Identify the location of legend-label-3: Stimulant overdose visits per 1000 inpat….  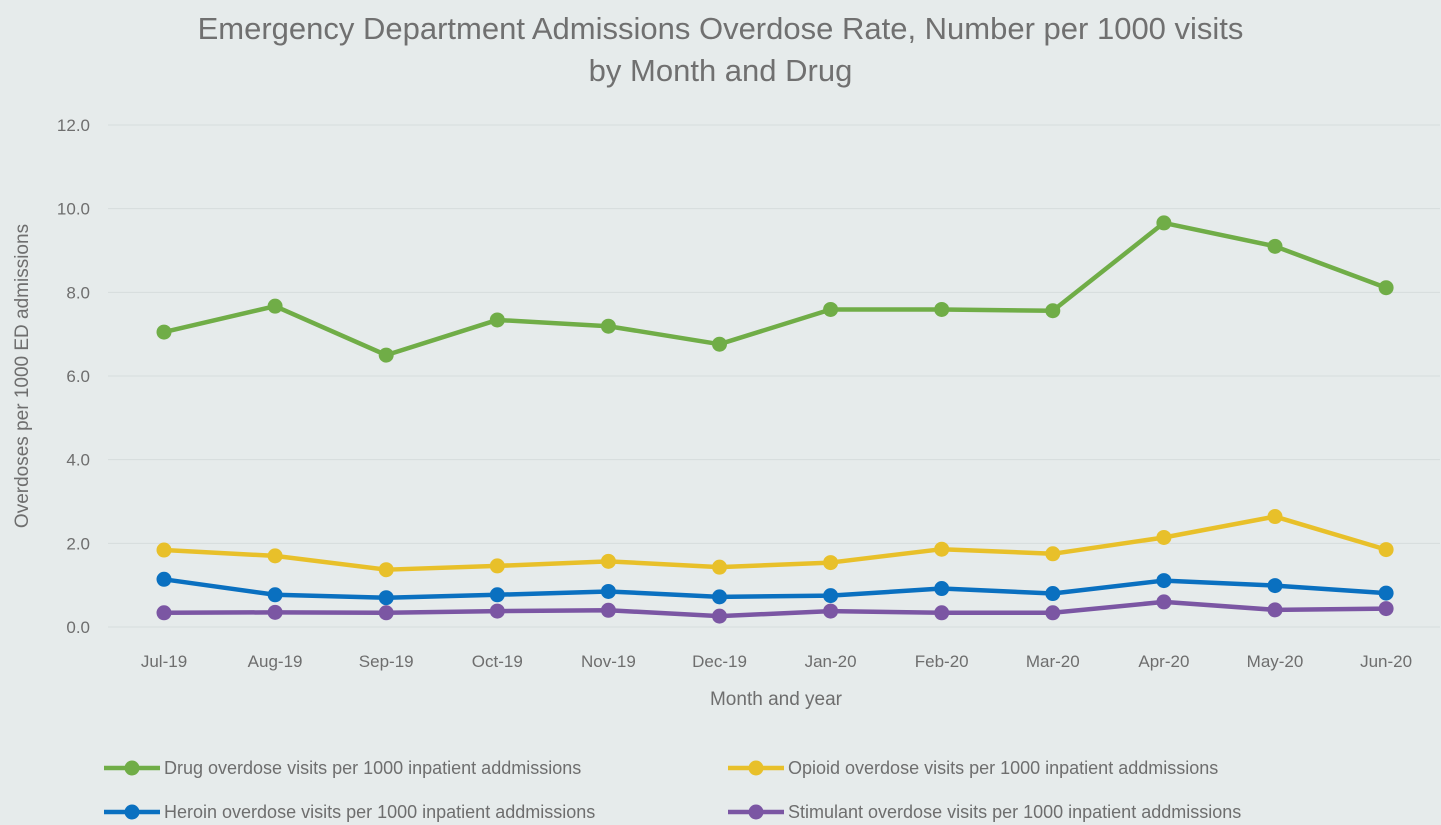
(1014, 812).